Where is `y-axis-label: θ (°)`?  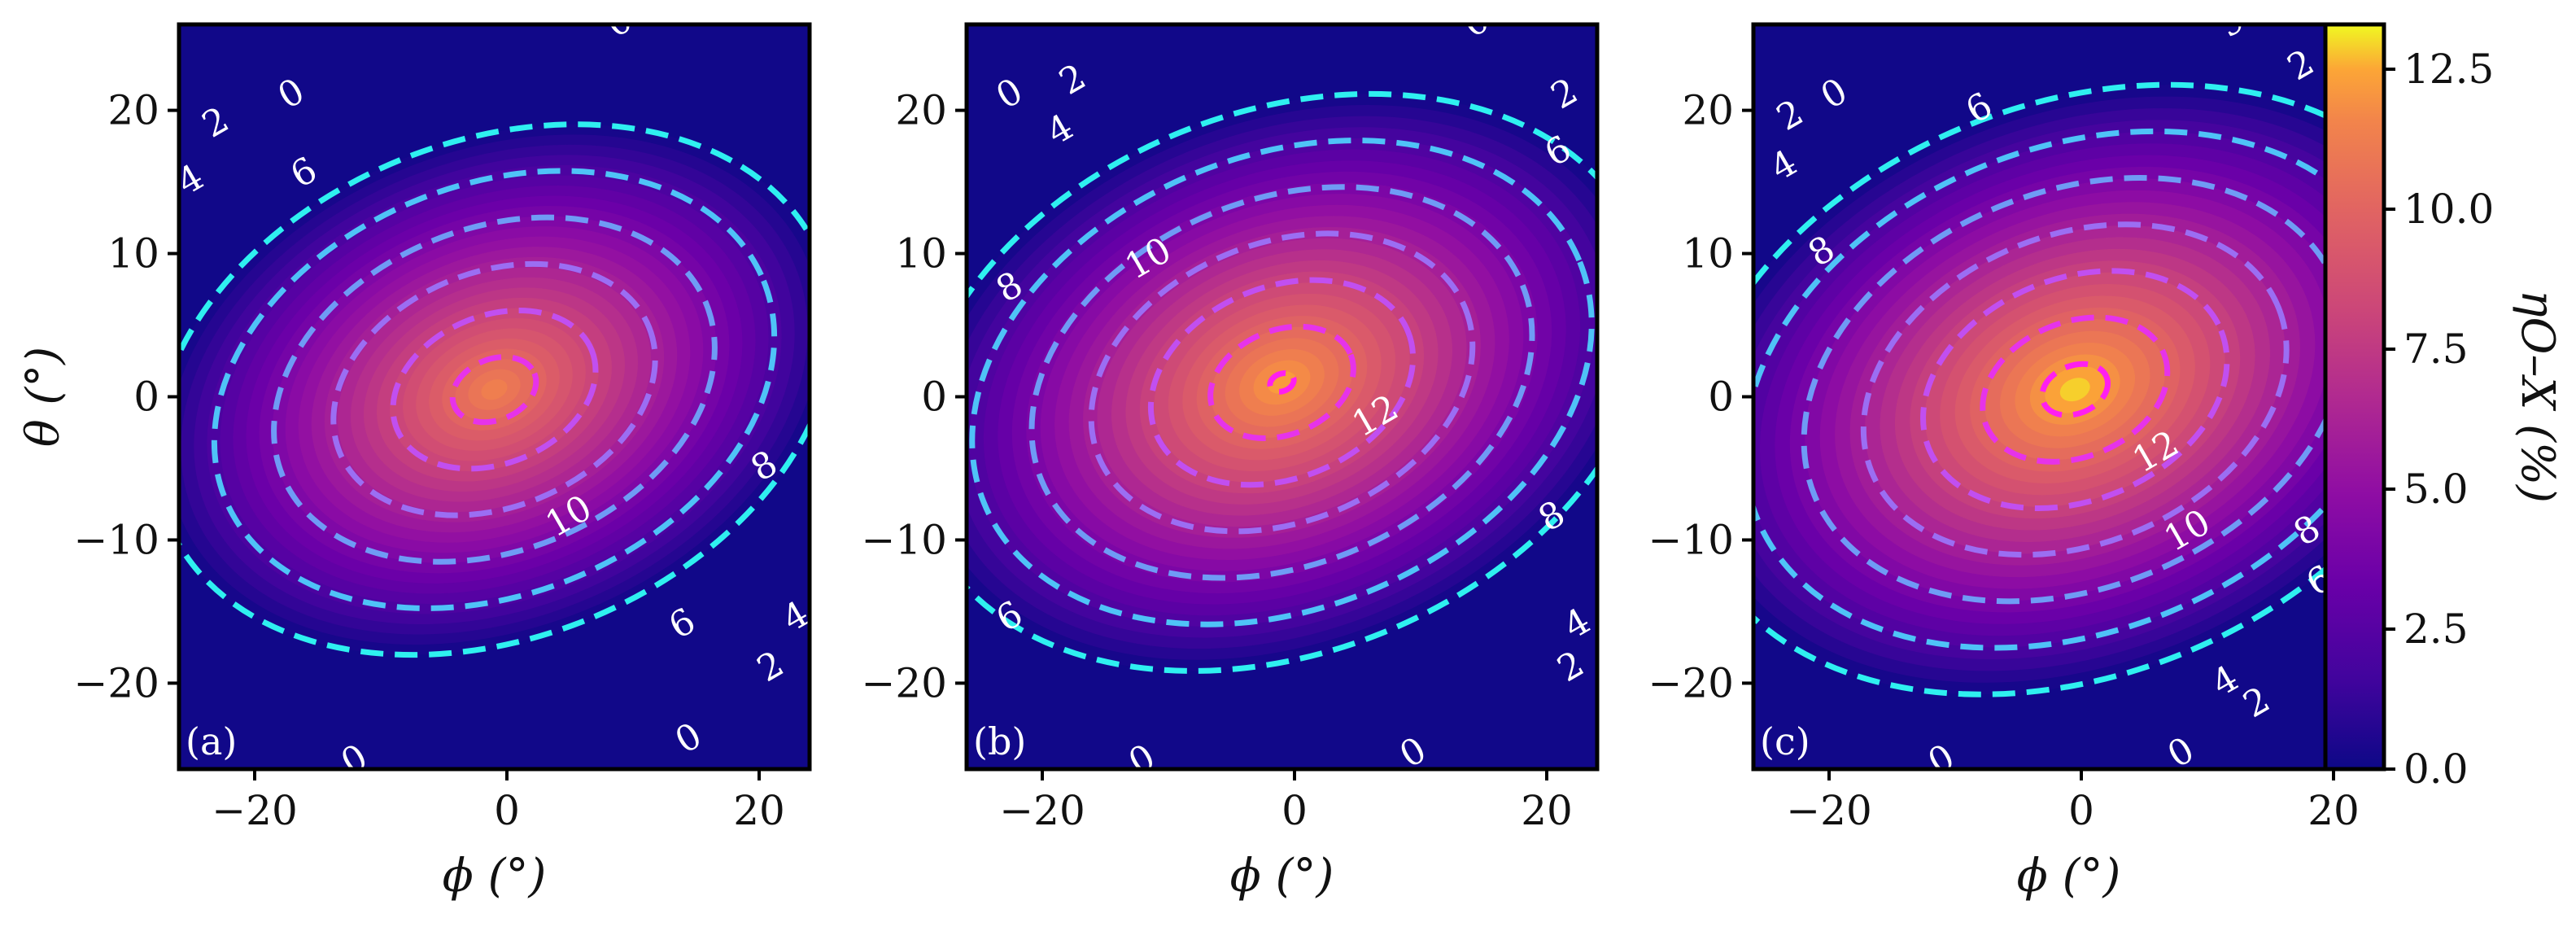
y-axis-label: θ (°) is located at coordinates (43, 397).